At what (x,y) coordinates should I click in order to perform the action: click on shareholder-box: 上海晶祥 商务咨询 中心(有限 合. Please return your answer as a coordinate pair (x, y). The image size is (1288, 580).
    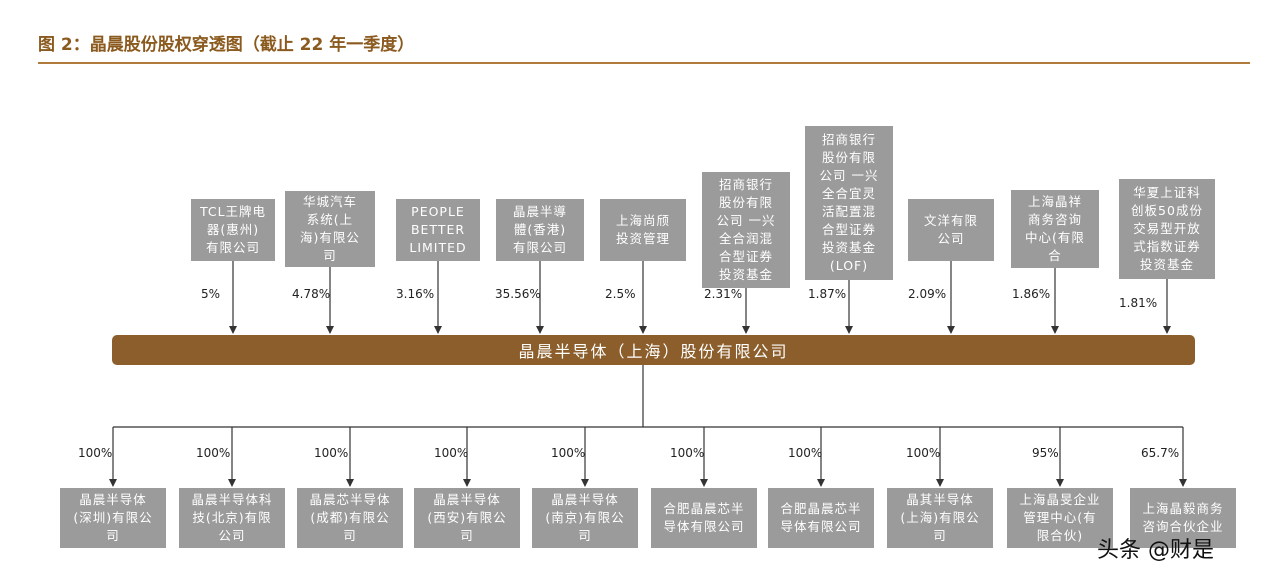
    Looking at the image, I should click on (1055, 229).